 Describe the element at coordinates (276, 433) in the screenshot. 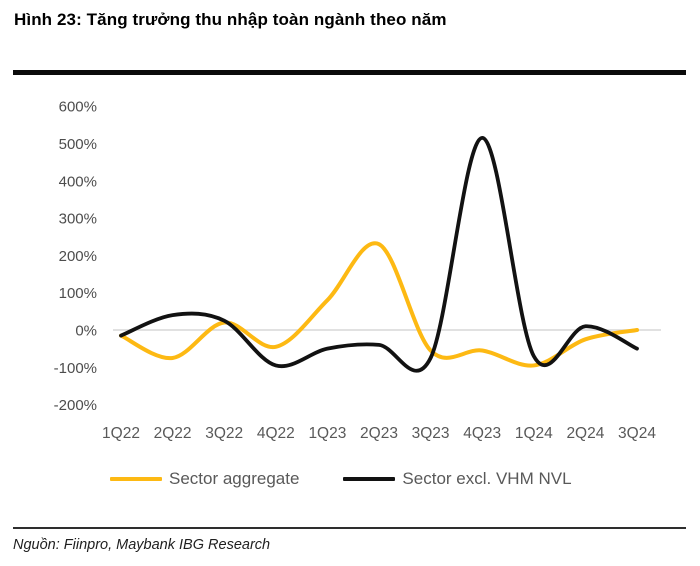

I see `x-axis-label: 4Q22` at that location.